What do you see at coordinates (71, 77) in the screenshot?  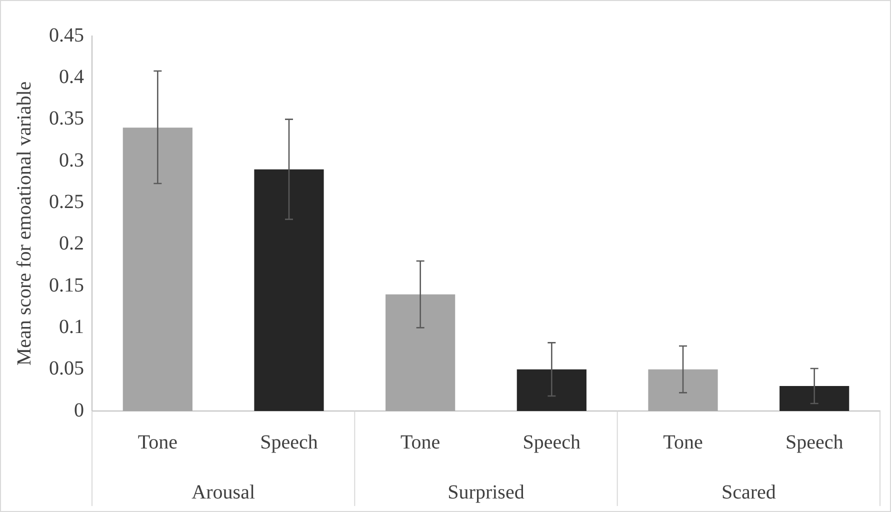 I see `y-tick-label: 0.4` at bounding box center [71, 77].